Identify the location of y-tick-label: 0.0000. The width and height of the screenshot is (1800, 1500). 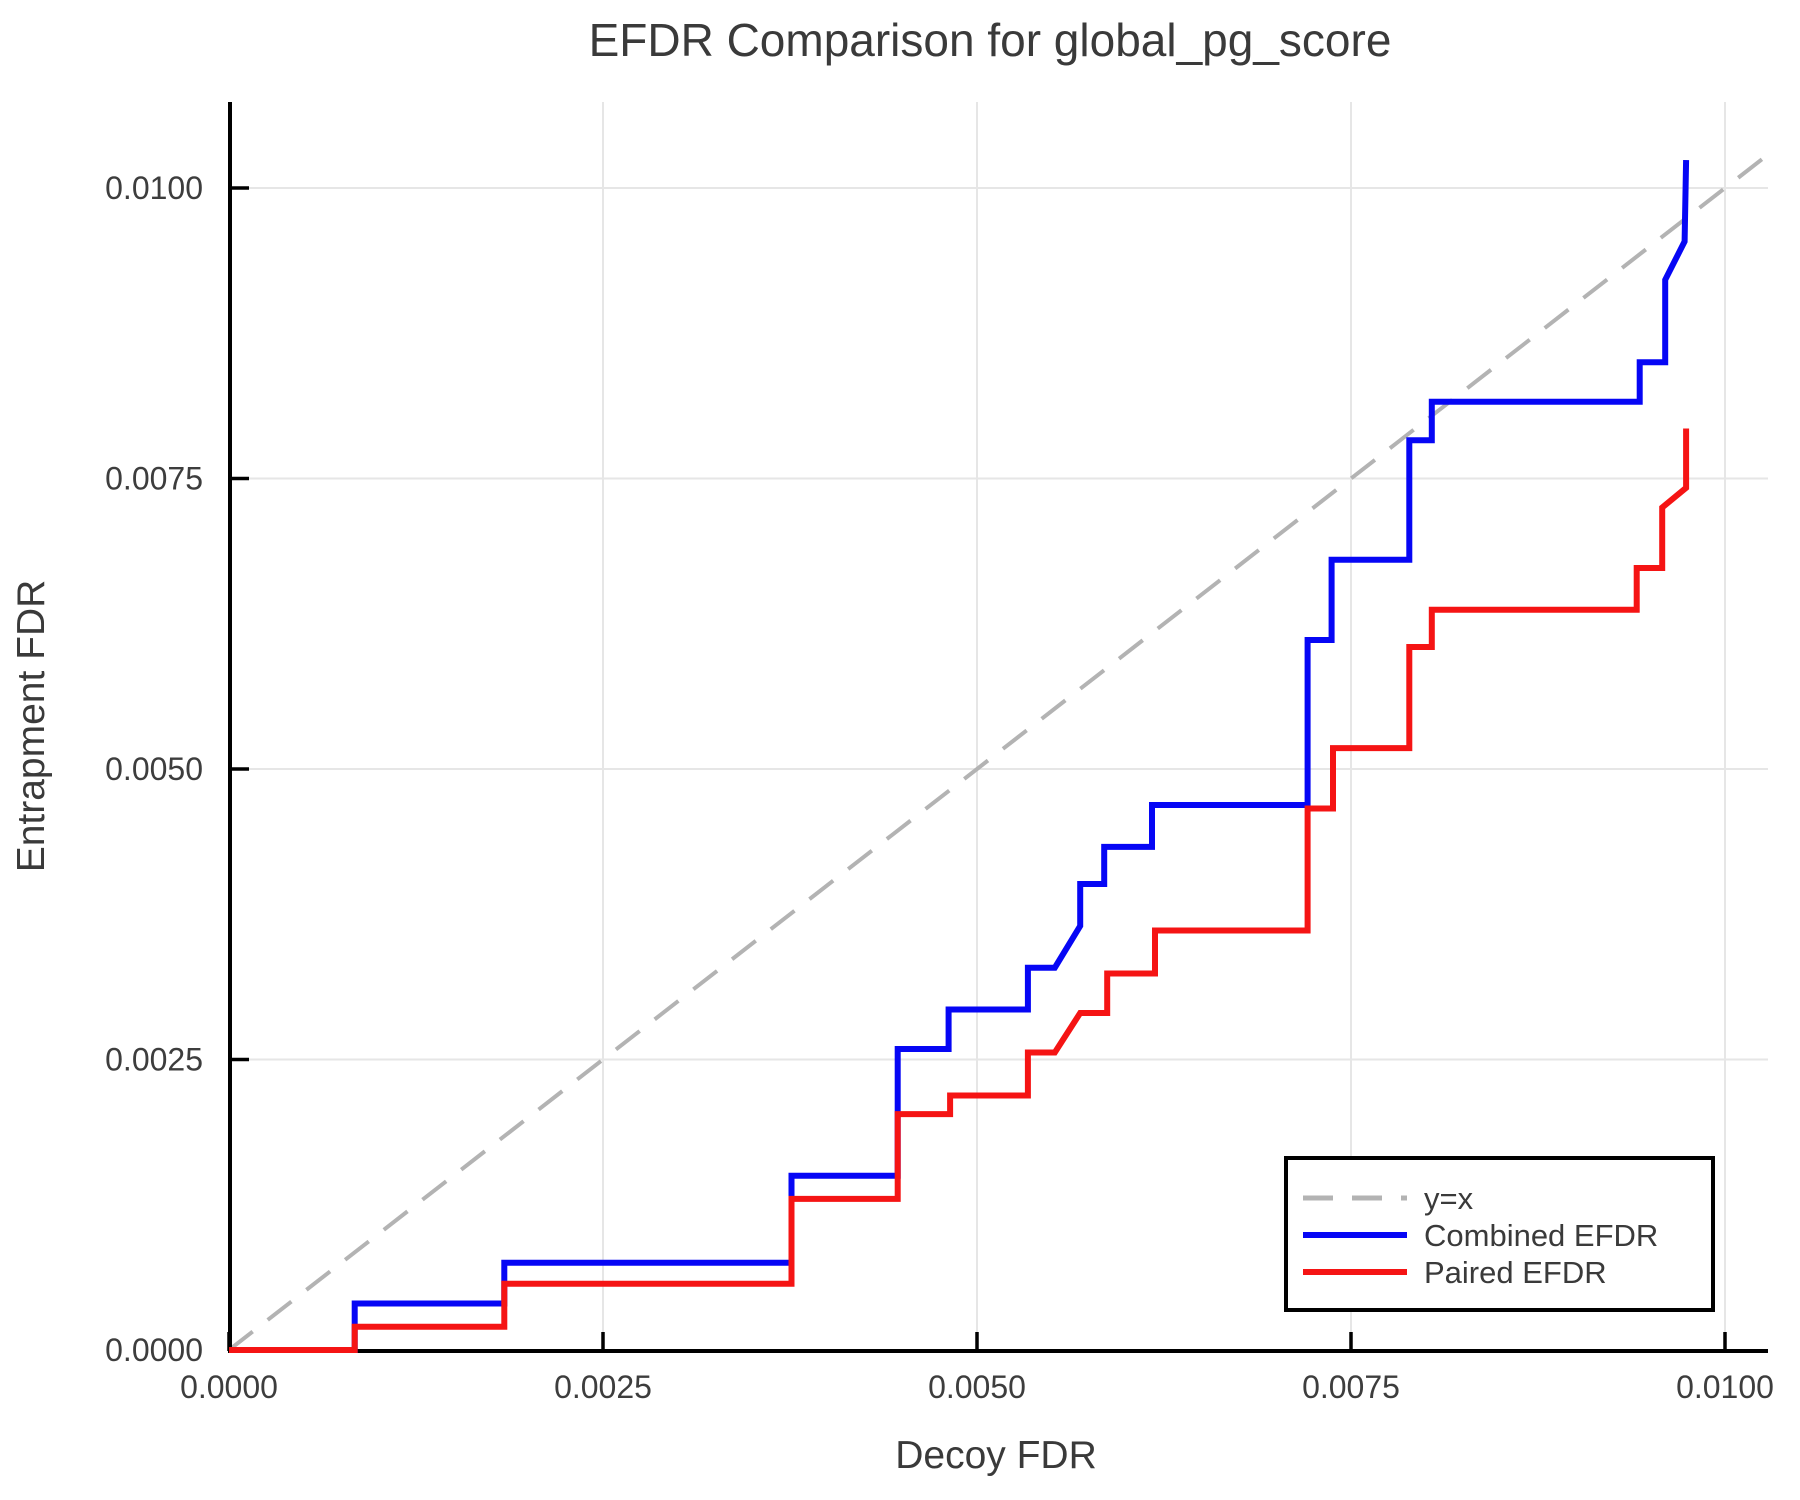
(154, 1350).